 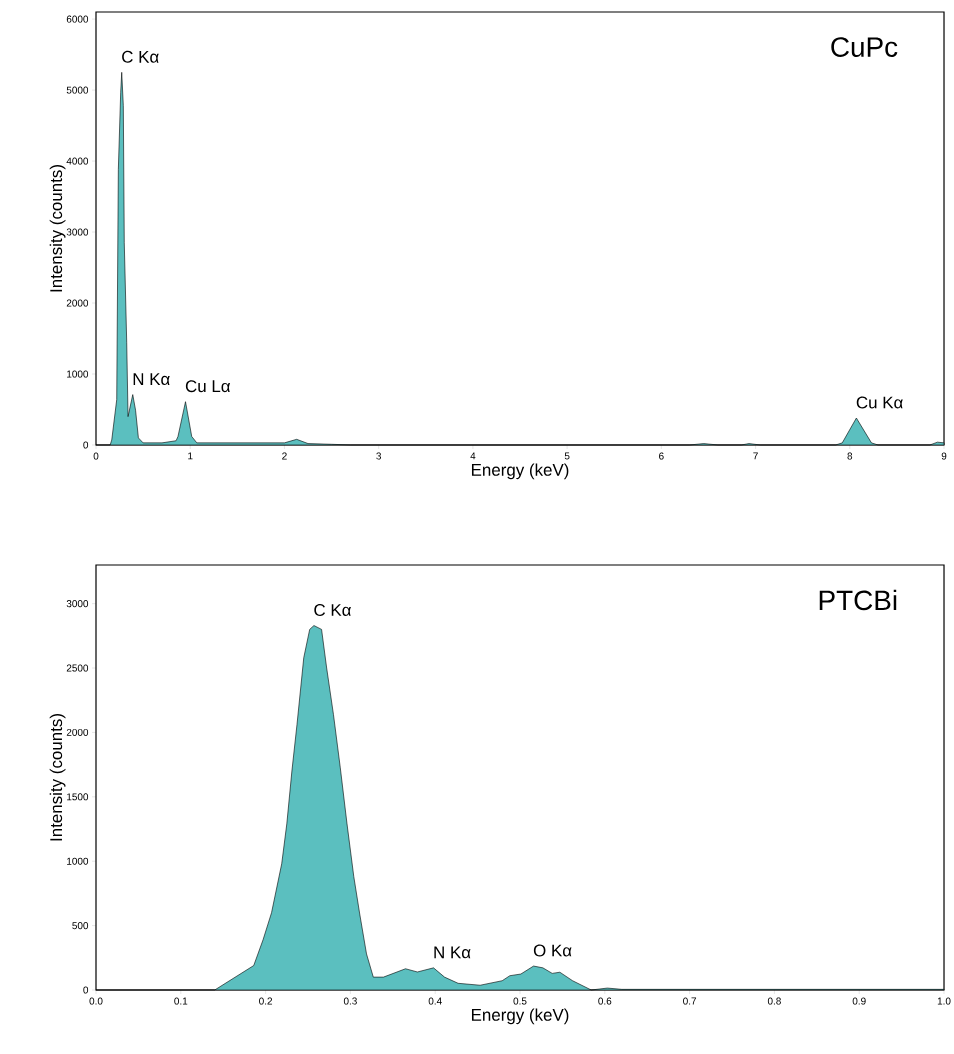 I want to click on x-tick-label: 3, so click(x=379, y=456).